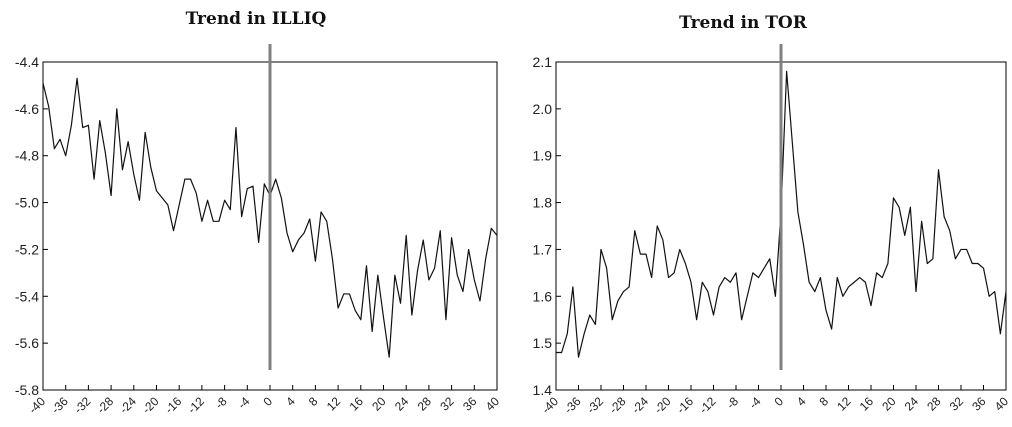 This screenshot has width=1012, height=427. What do you see at coordinates (912, 404) in the screenshot?
I see `tor-x-tick-label: 24` at bounding box center [912, 404].